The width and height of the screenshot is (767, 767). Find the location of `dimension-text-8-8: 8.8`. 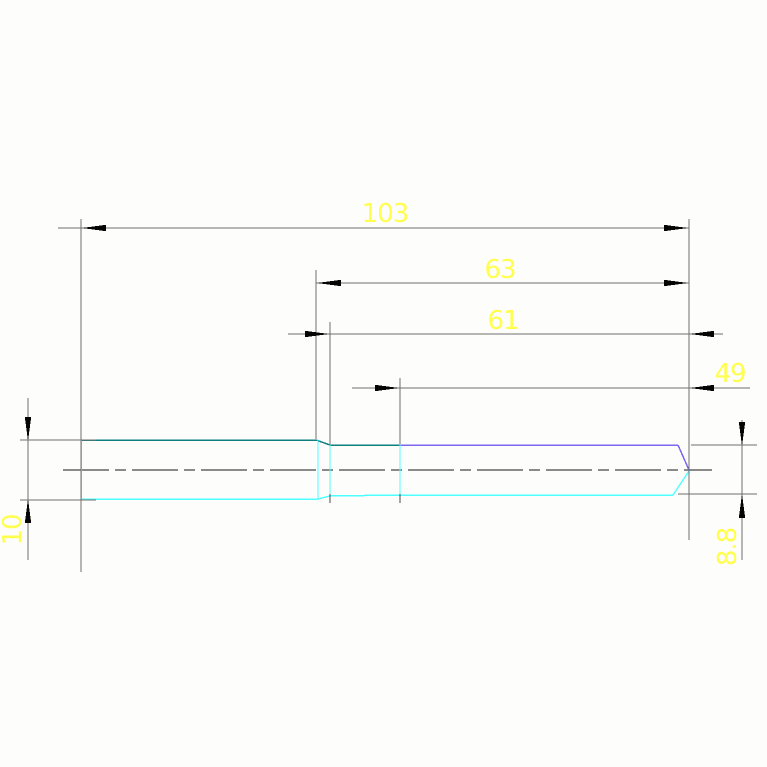

dimension-text-8-8: 8.8 is located at coordinates (728, 547).